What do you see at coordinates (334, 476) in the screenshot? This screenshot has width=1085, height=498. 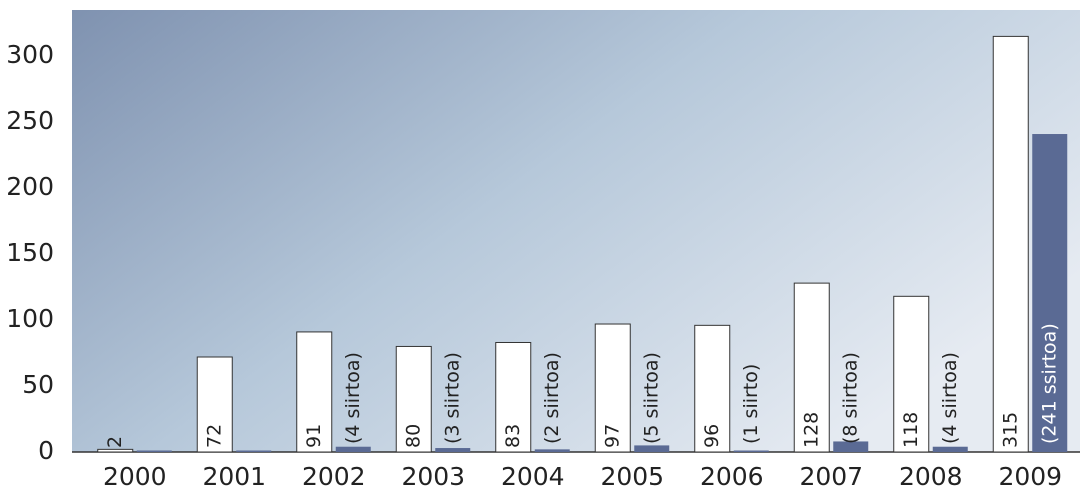 I see `x-tick-label: 2002` at bounding box center [334, 476].